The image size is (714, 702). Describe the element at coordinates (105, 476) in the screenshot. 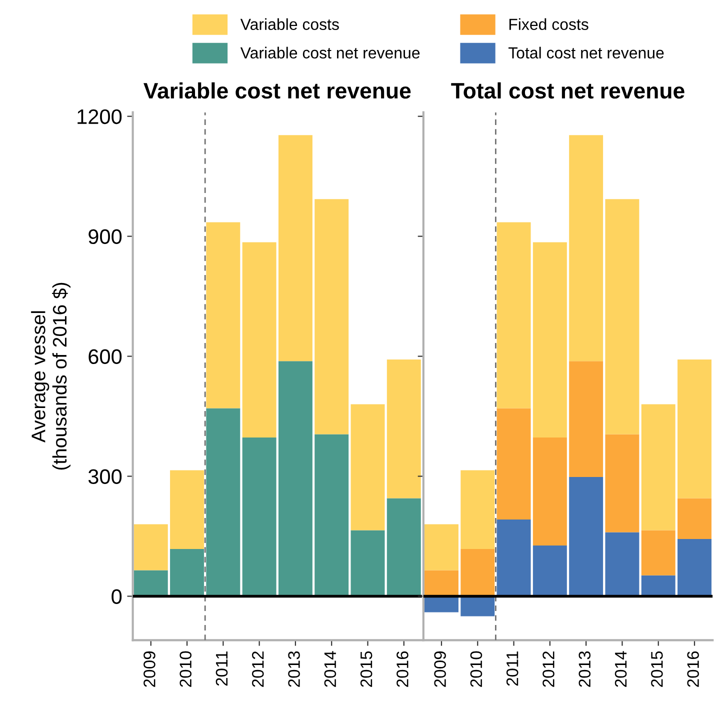

I see `y-tick-label: 300` at that location.